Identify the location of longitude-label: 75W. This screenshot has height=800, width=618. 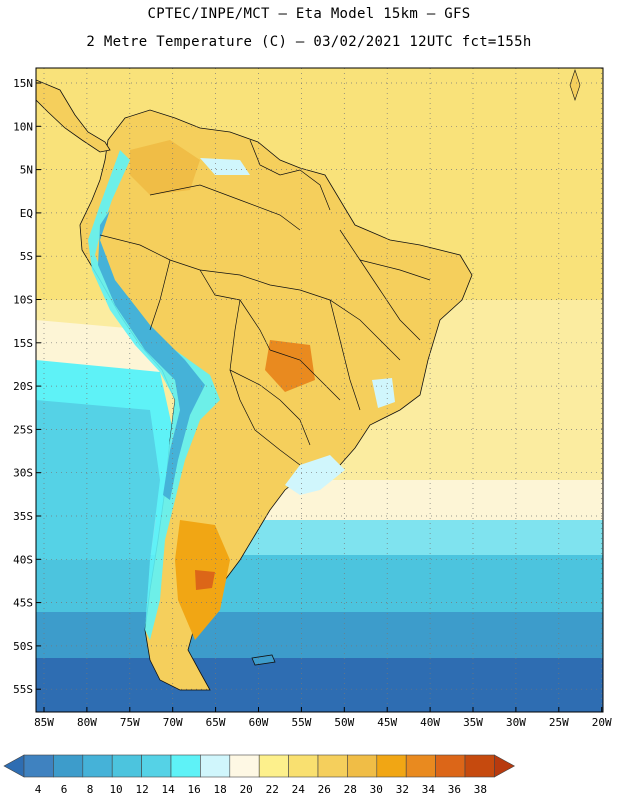
(130, 722).